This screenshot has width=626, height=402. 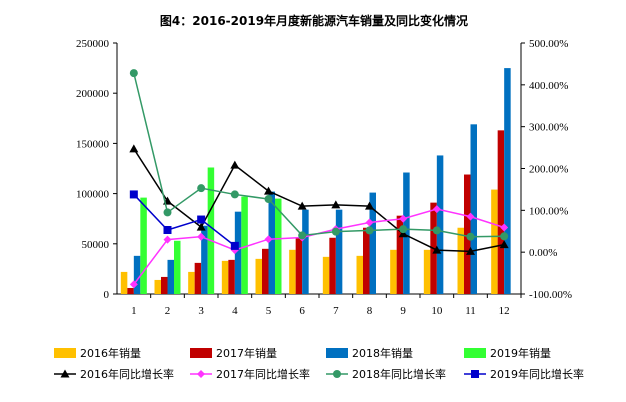 I want to click on x-tick-label: 2, so click(x=168, y=311).